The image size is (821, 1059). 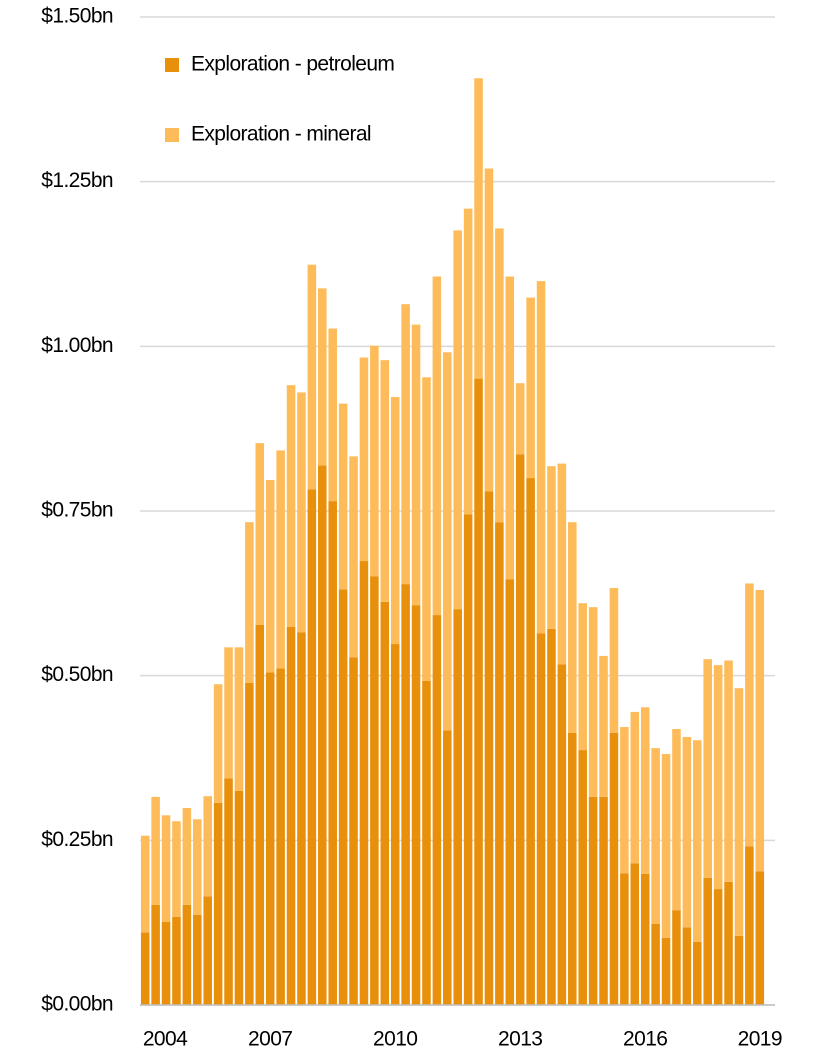 What do you see at coordinates (77, 674) in the screenshot?
I see `y-tick-label: $0.50bn` at bounding box center [77, 674].